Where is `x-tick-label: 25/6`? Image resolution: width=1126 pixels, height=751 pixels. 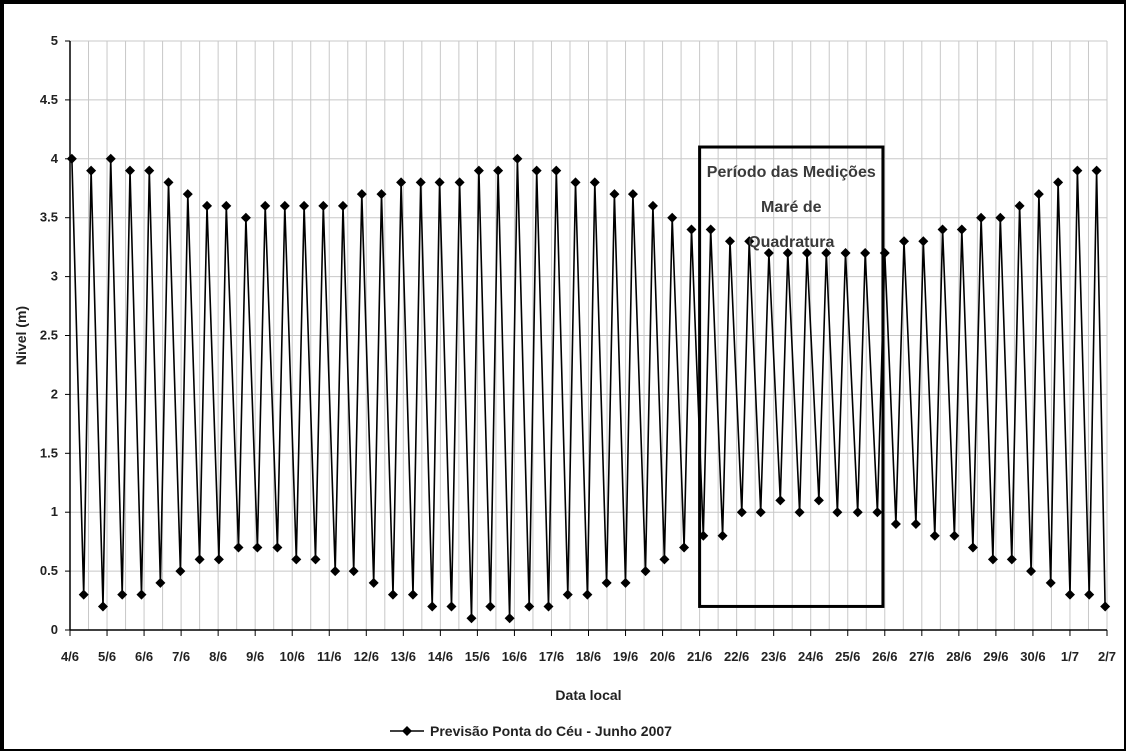
x-tick-label: 25/6 is located at coordinates (847, 656).